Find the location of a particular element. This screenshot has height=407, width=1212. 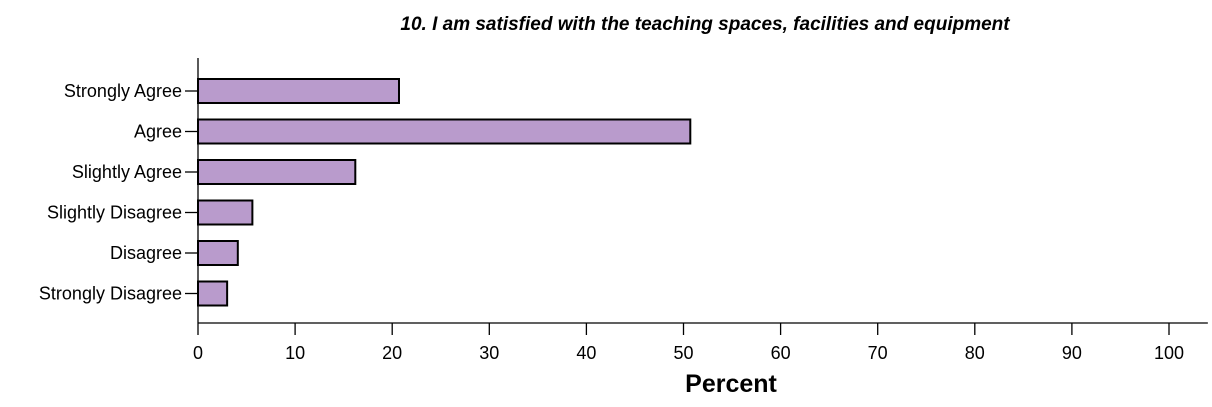

x-tick-label: 70 is located at coordinates (878, 353).